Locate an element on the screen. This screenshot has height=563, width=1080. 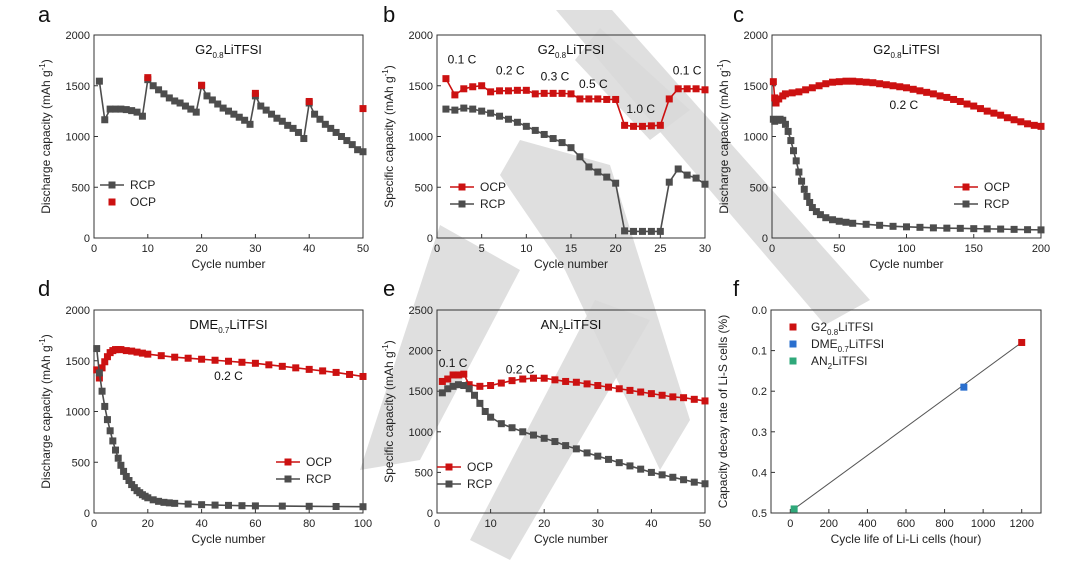
plot-frame is located at coordinates (571, 411).